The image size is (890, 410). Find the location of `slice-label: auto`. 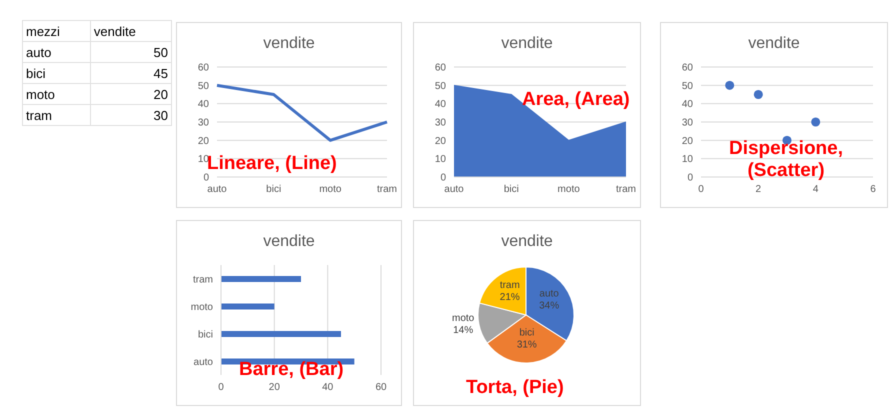

slice-label: auto is located at coordinates (549, 294).